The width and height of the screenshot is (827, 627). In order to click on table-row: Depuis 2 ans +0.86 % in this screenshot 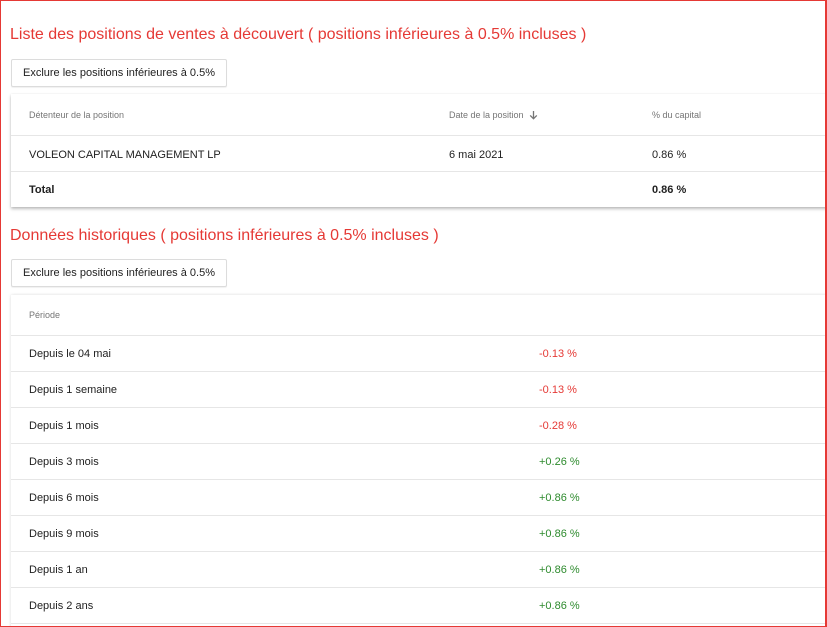, I will do `click(418, 605)`.